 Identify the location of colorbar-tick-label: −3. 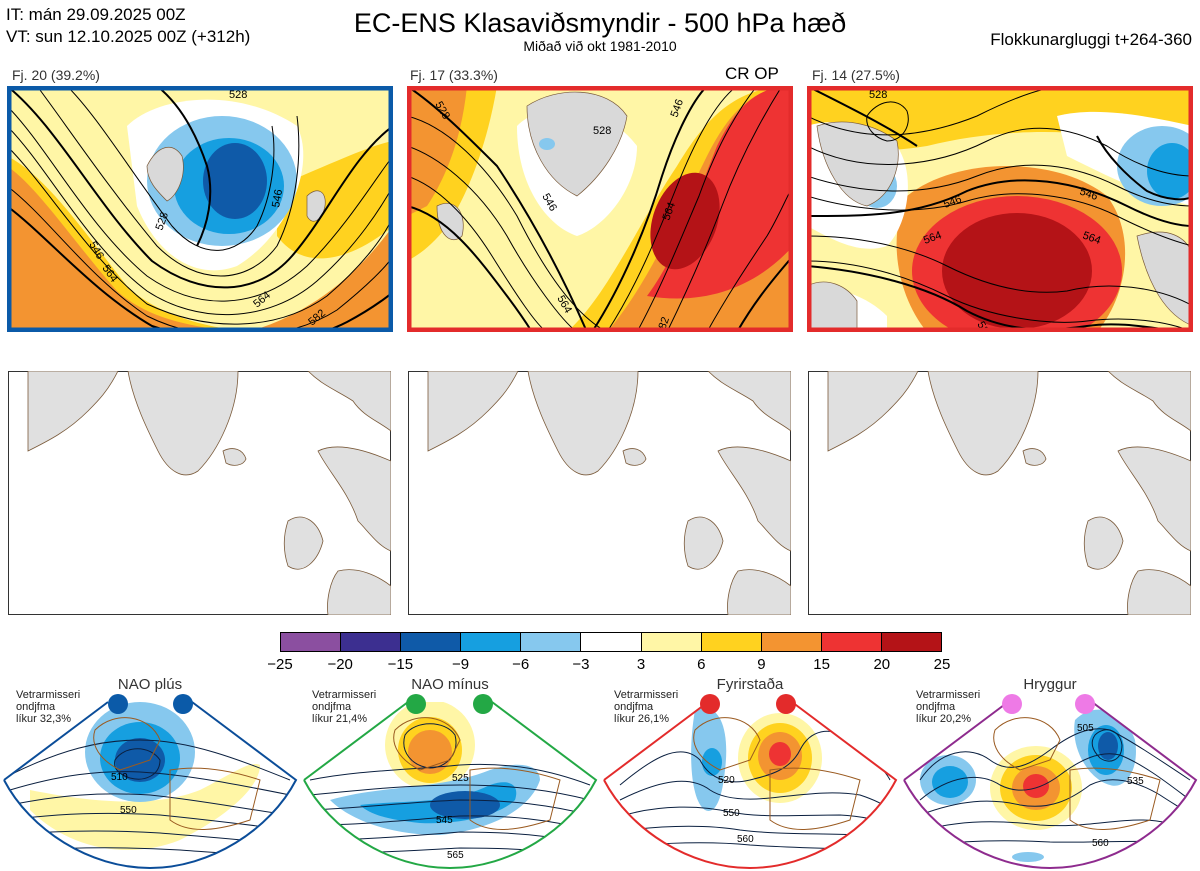
(581, 664).